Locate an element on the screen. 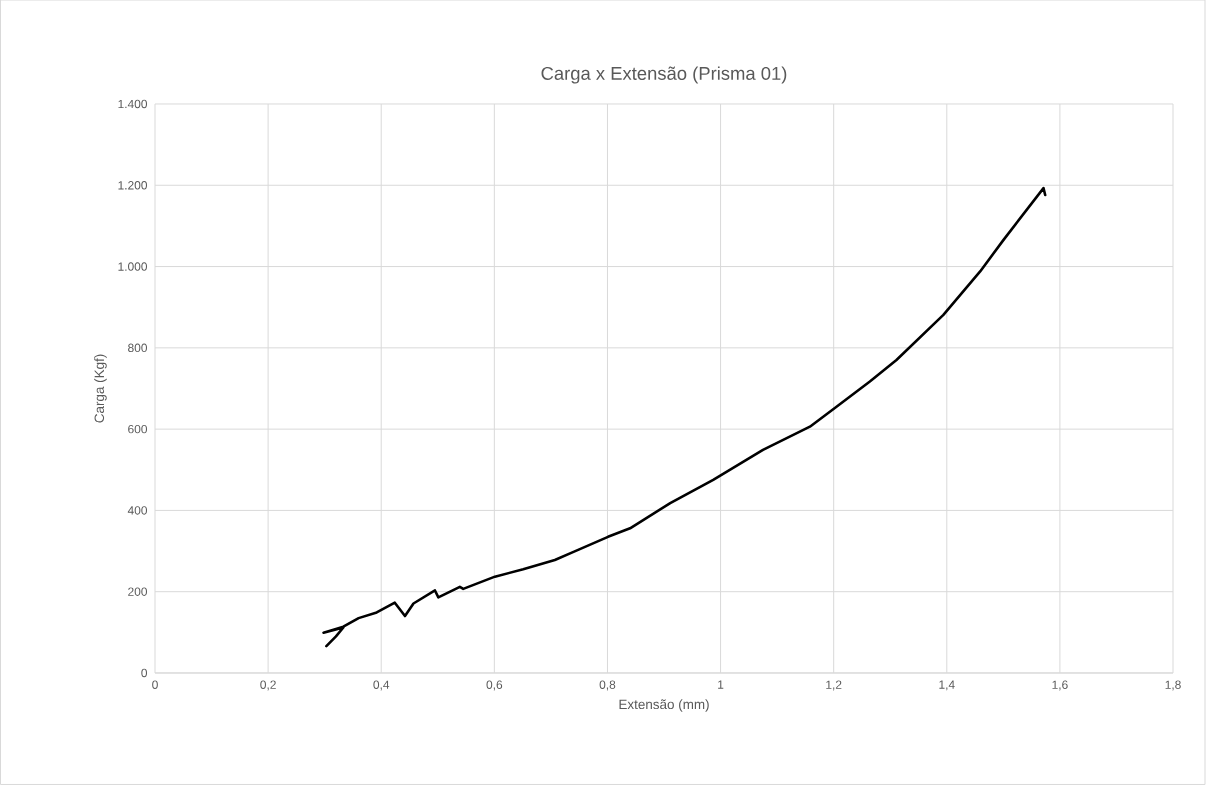  chart-title: Carga x Extensão (Prisma 01) is located at coordinates (664, 75).